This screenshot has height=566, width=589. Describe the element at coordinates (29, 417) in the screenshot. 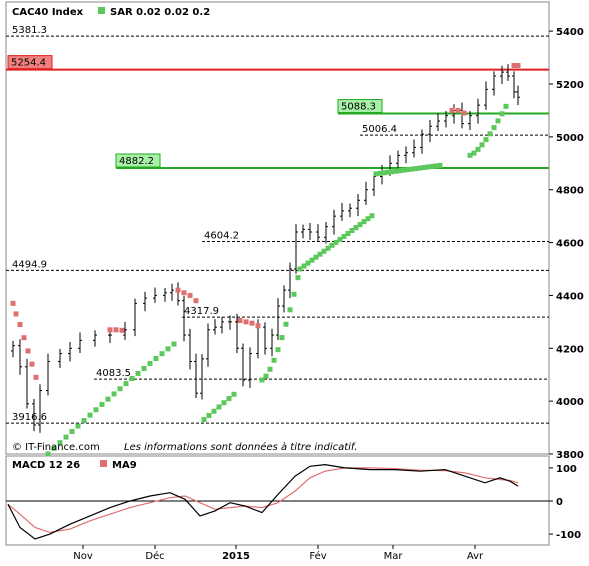

I see `level-label: 3916.6` at that location.